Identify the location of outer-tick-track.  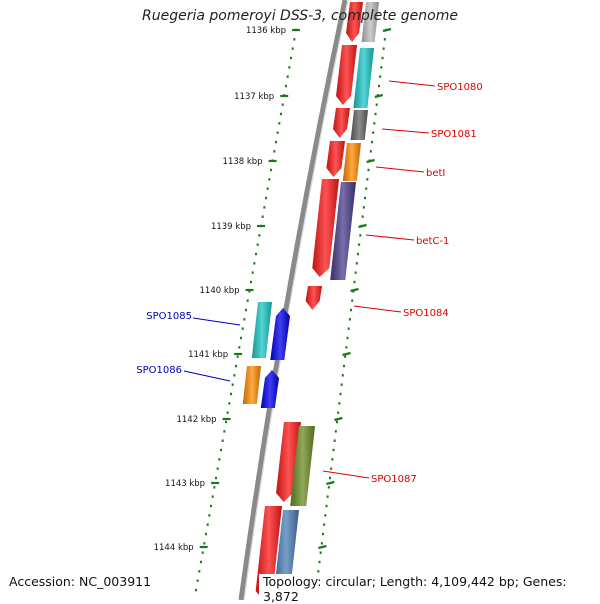
(351, 310).